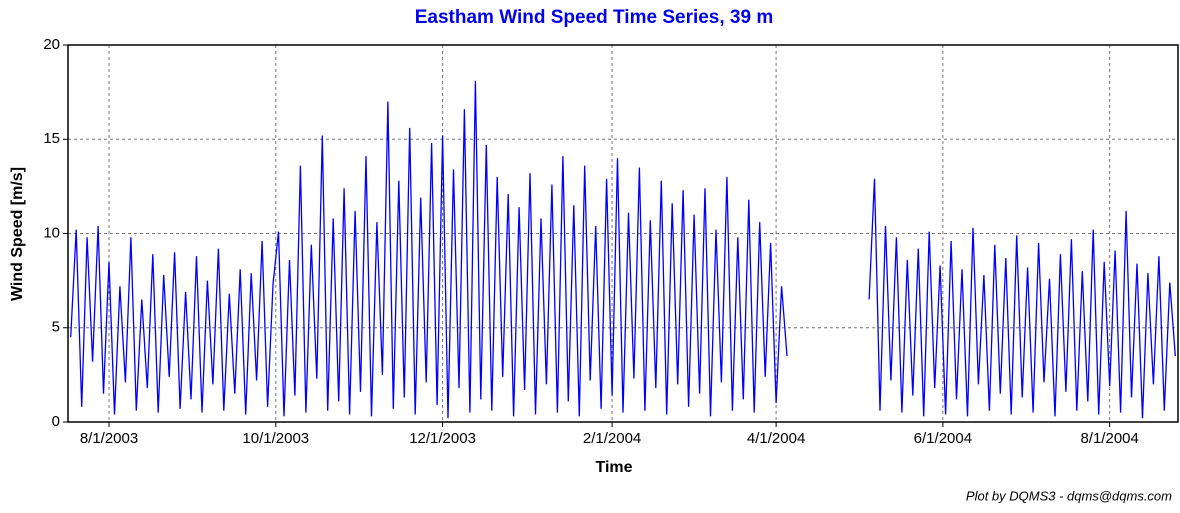 This screenshot has width=1180, height=513. What do you see at coordinates (612, 438) in the screenshot?
I see `x-tick-label: 2/1/2004` at bounding box center [612, 438].